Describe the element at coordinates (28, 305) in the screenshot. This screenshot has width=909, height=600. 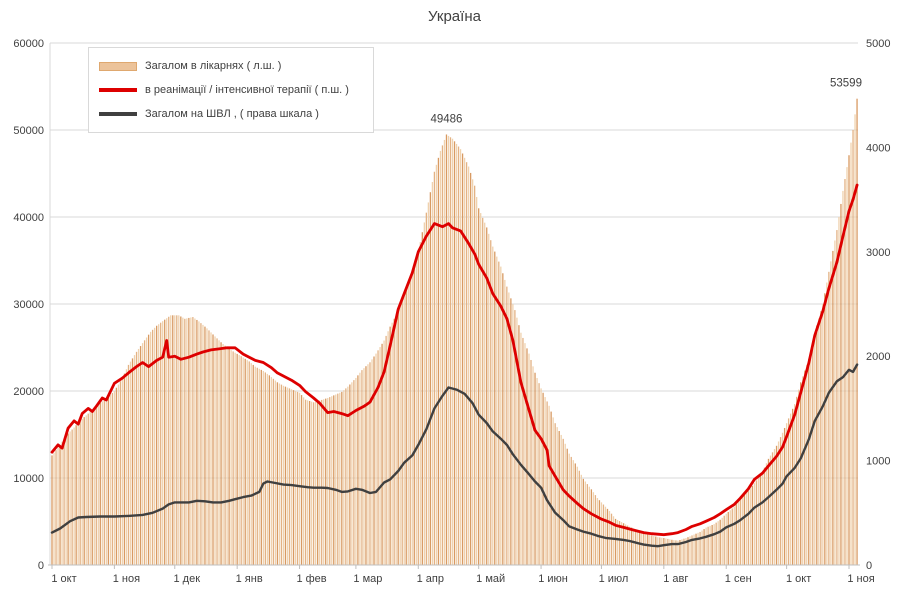
I see `y-axis-left-tick-label: 30000` at that location.